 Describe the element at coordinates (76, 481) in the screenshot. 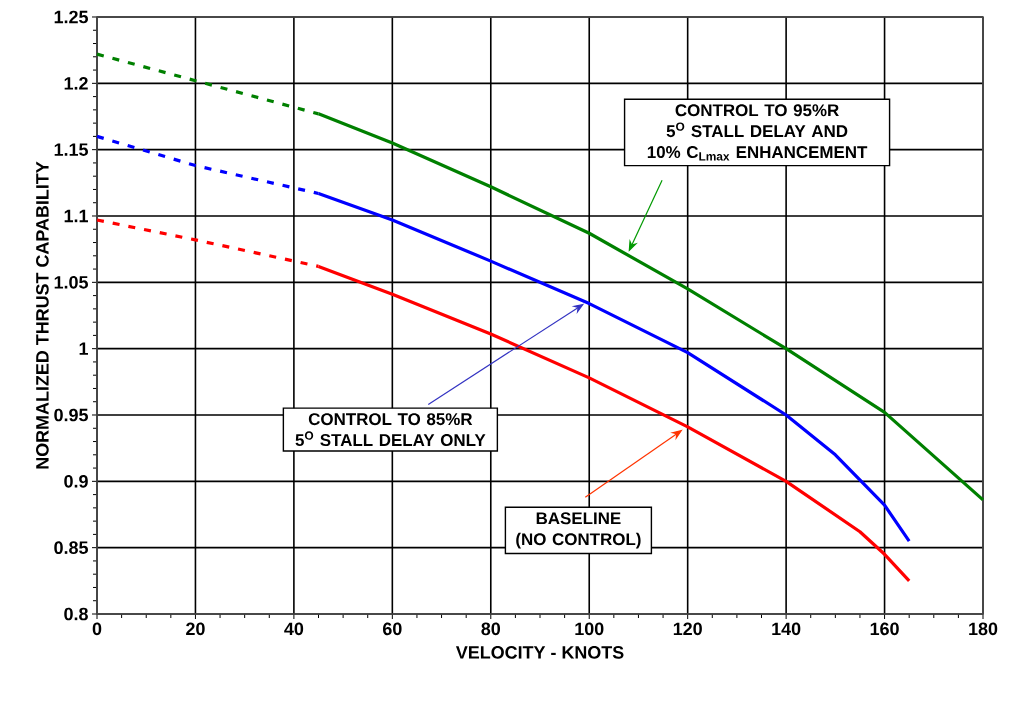

I see `y-tick-label: 0.9` at that location.